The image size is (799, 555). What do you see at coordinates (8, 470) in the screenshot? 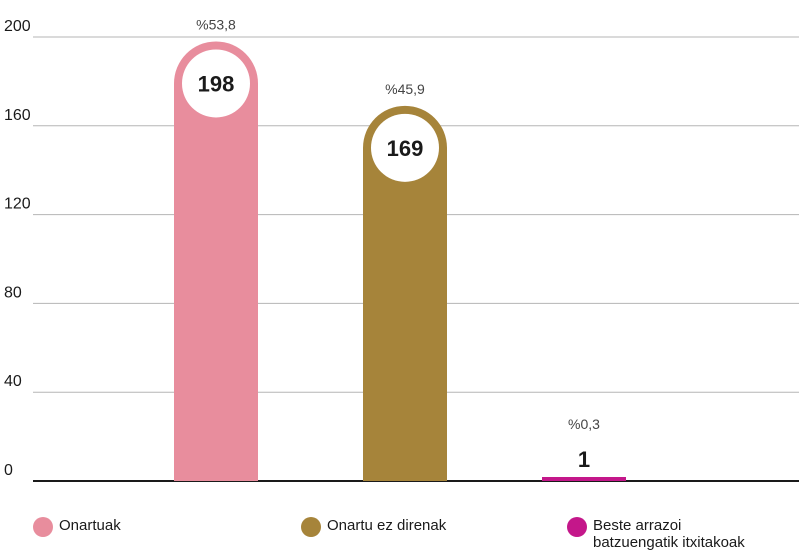
I see `y-tick-label: 0` at bounding box center [8, 470].